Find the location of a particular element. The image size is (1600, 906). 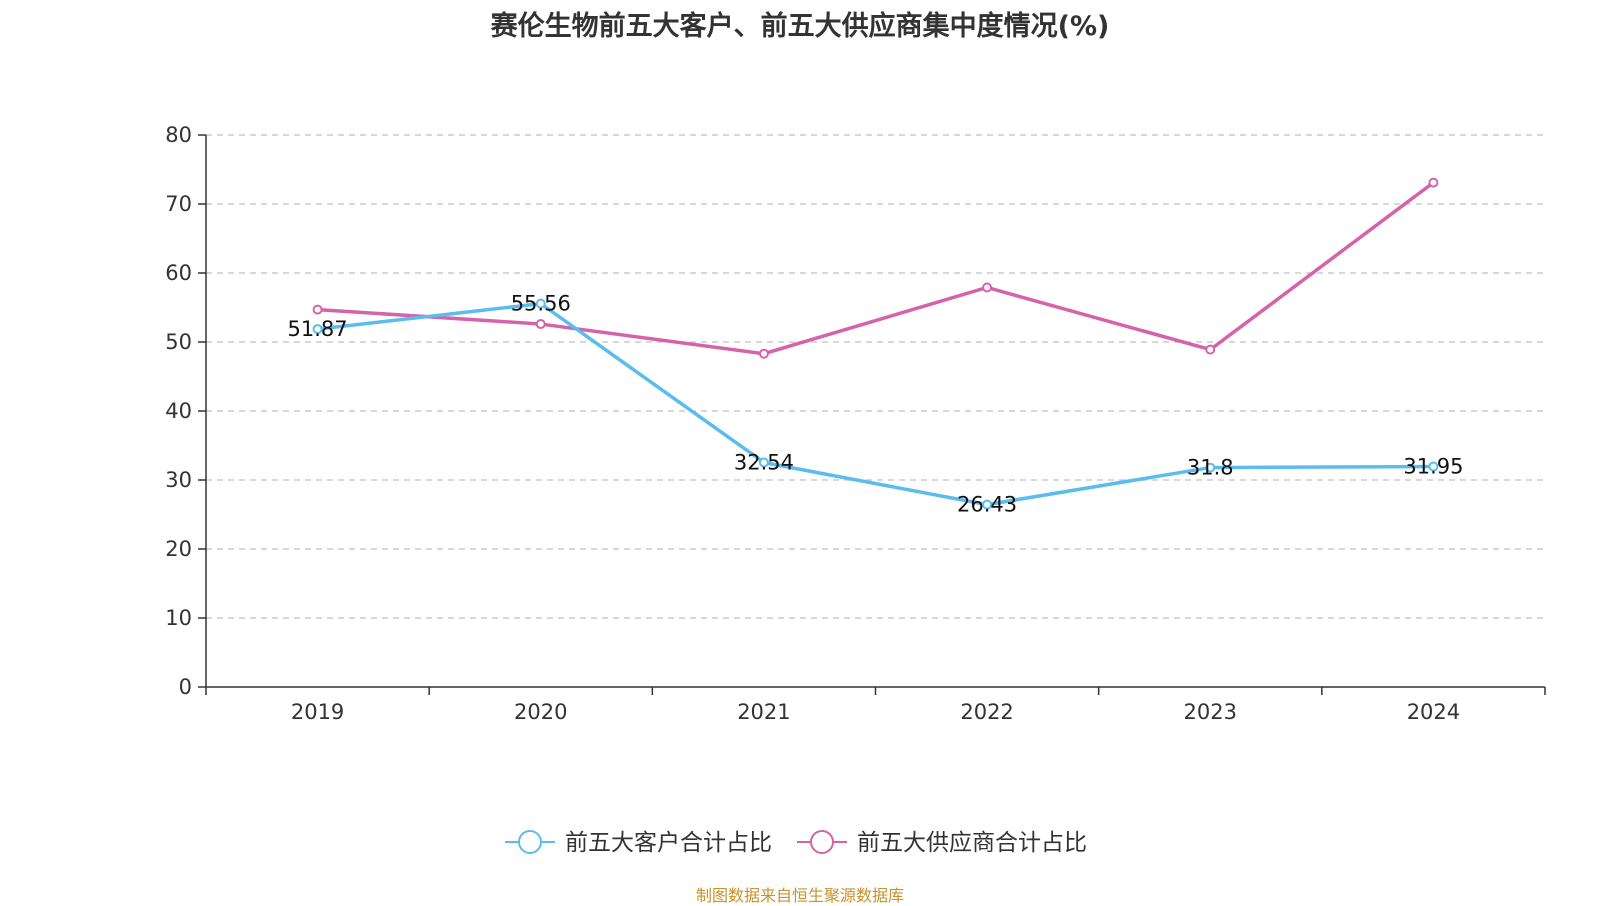

y-tick-label: 70 is located at coordinates (178, 204).